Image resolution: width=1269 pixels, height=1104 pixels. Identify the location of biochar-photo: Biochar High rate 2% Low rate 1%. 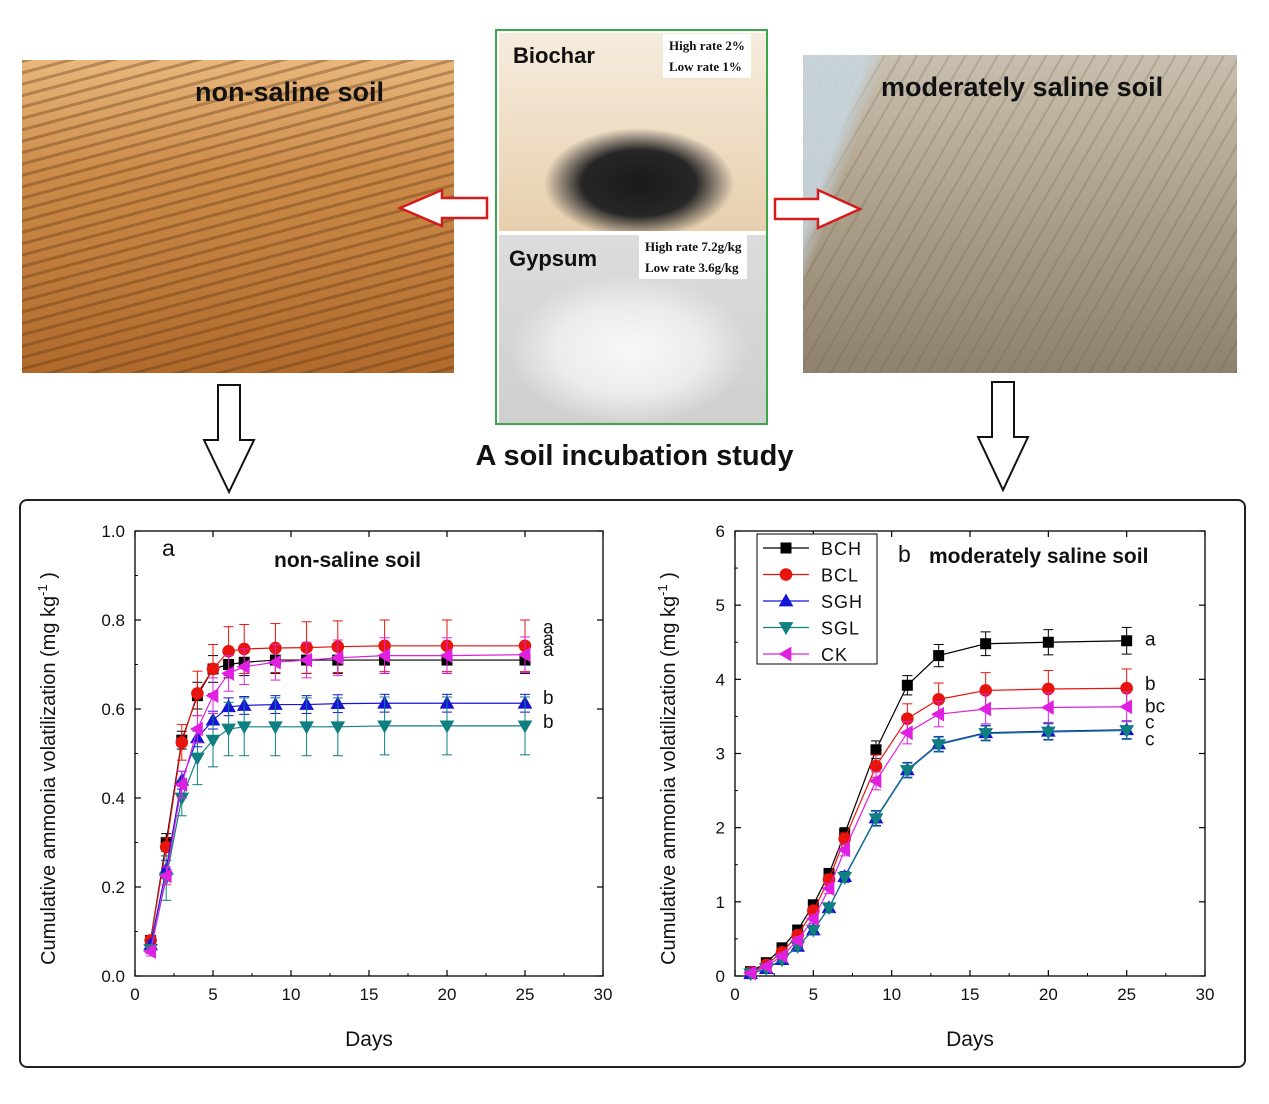
(632, 132).